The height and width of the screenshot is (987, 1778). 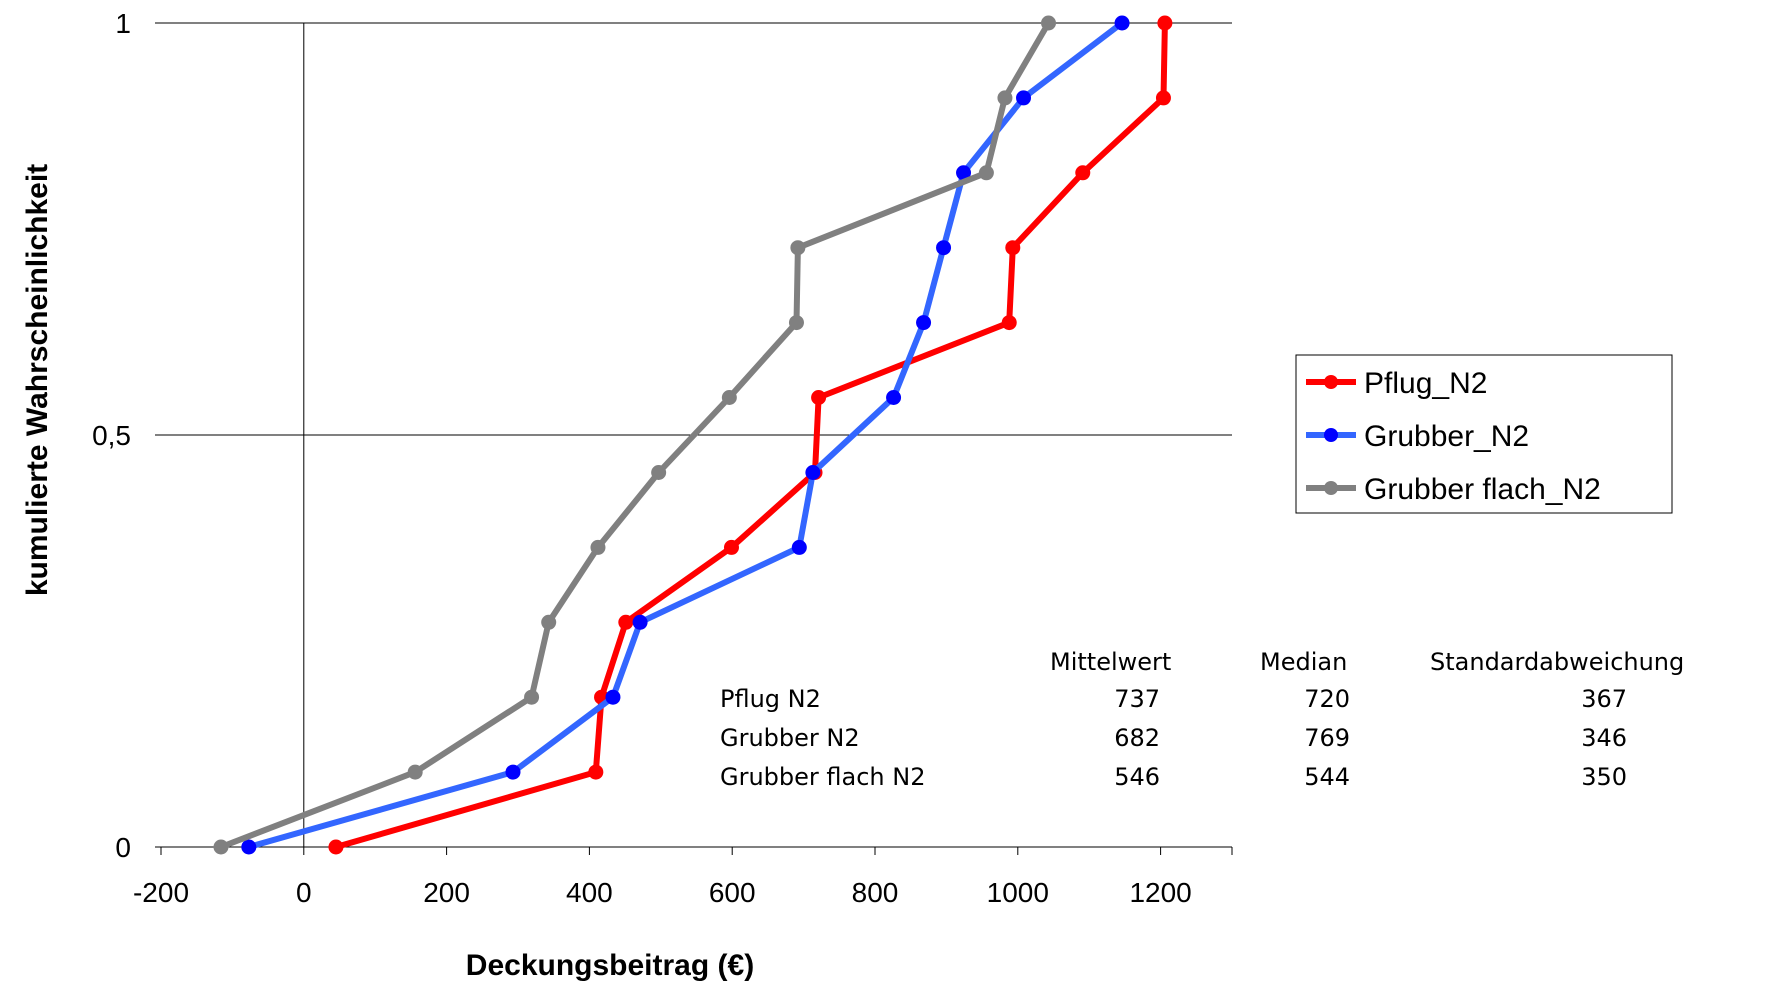 What do you see at coordinates (37, 380) in the screenshot?
I see `y-axis-title: kumulierte Wahrscheinlichkeit` at bounding box center [37, 380].